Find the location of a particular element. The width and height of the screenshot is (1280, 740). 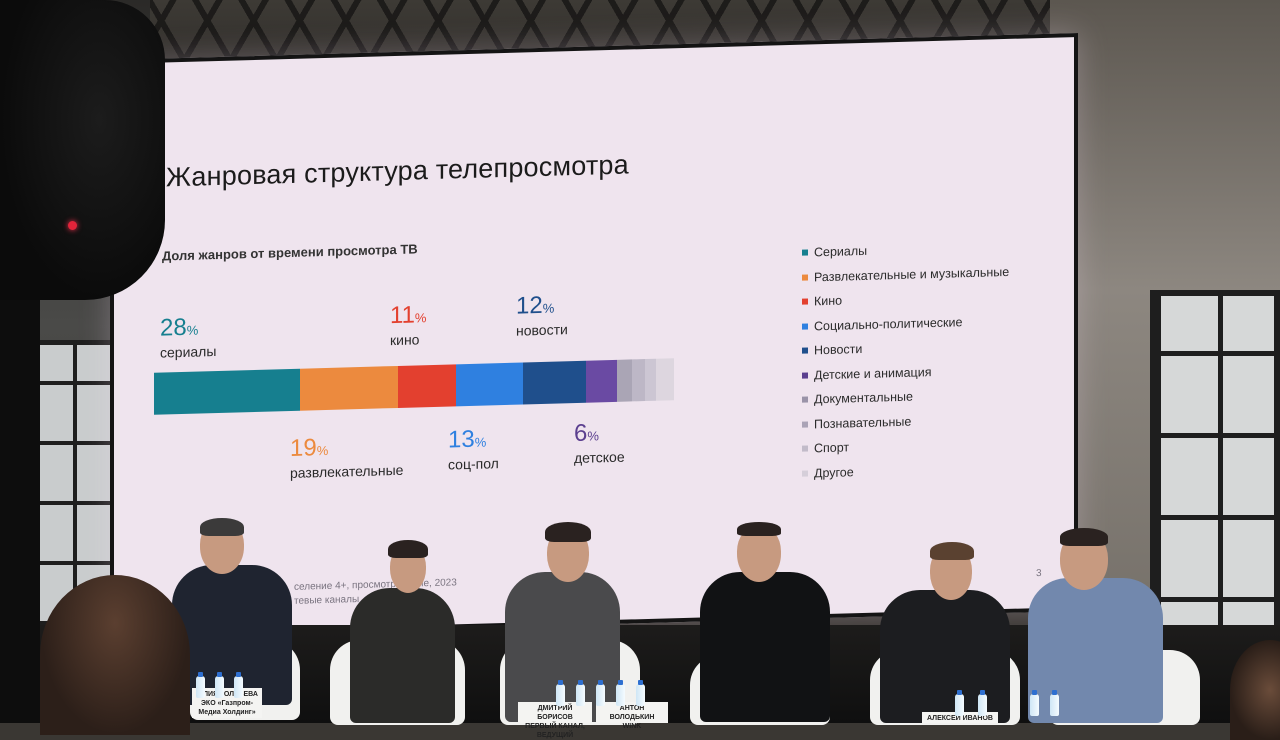

camera is located at coordinates (82, 150).